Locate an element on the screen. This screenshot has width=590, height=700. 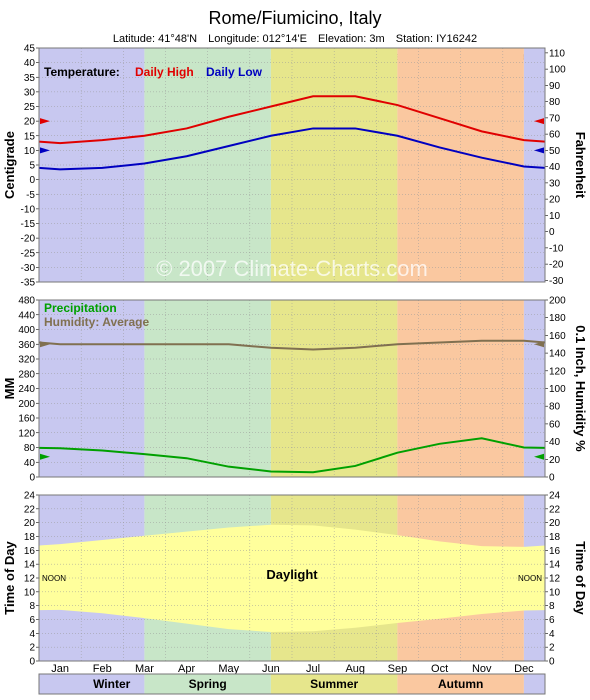
y-tick-label-celsius: -35 is located at coordinates (28, 283).